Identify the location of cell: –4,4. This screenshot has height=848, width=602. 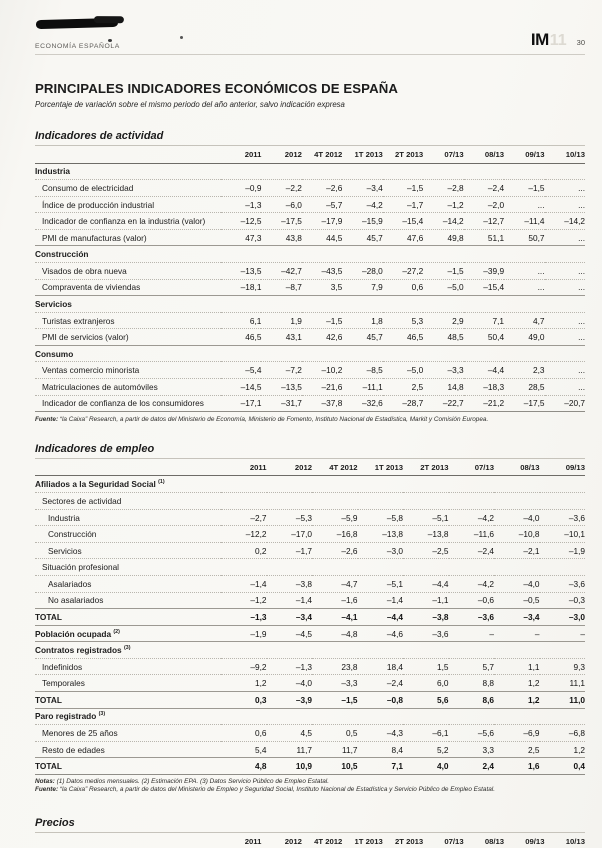
(484, 370).